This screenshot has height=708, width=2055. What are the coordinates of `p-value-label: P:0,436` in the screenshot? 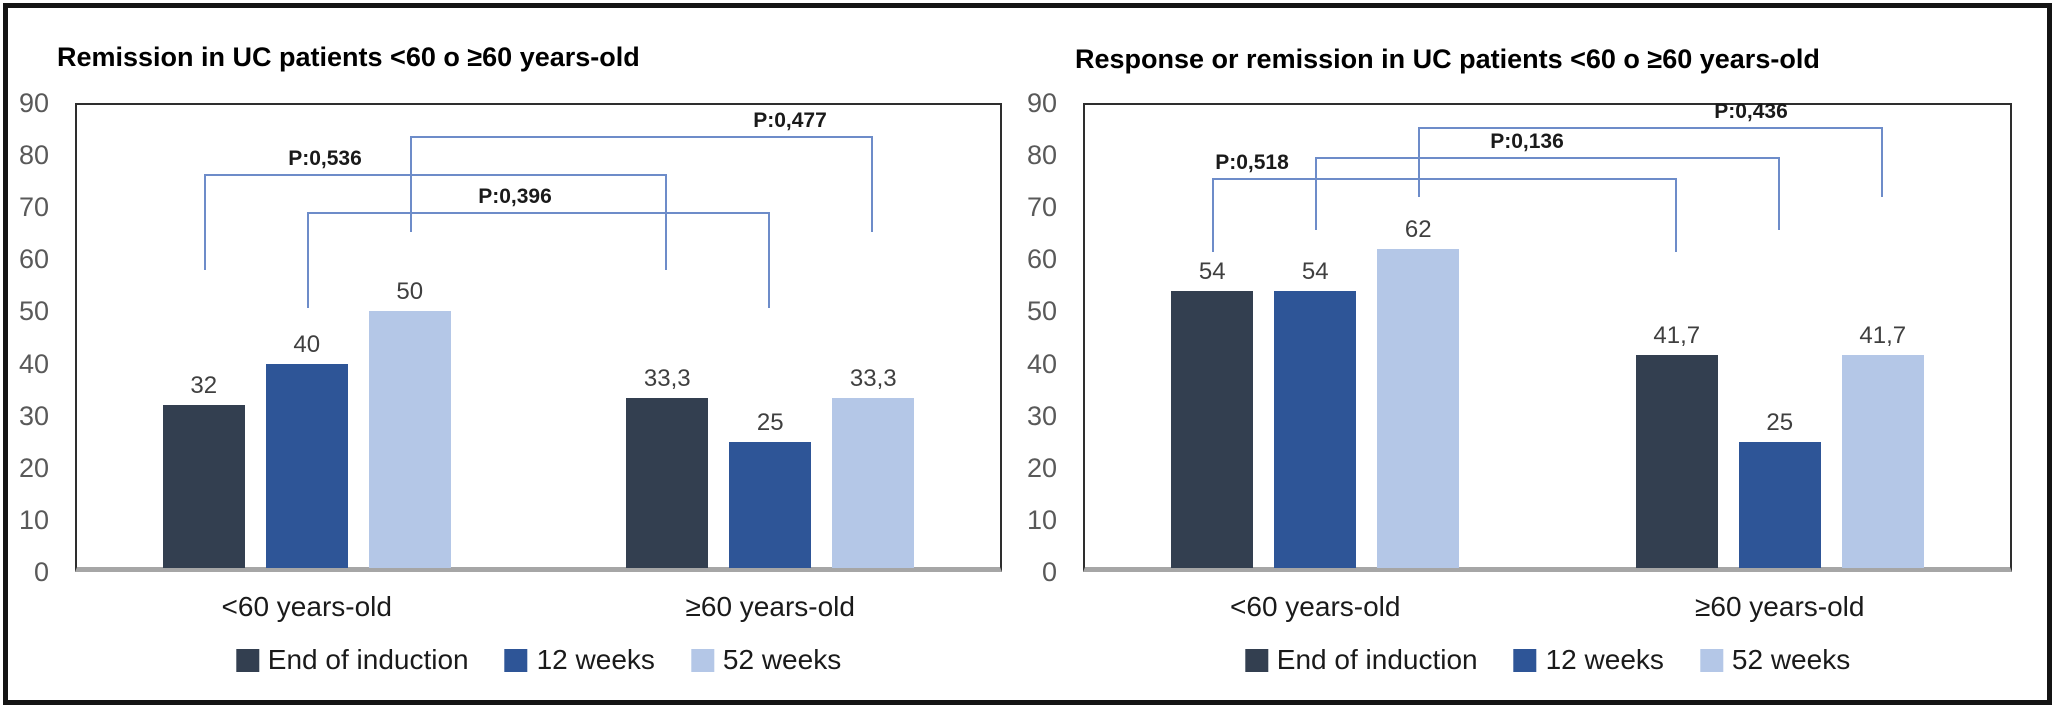 It's located at (1751, 111).